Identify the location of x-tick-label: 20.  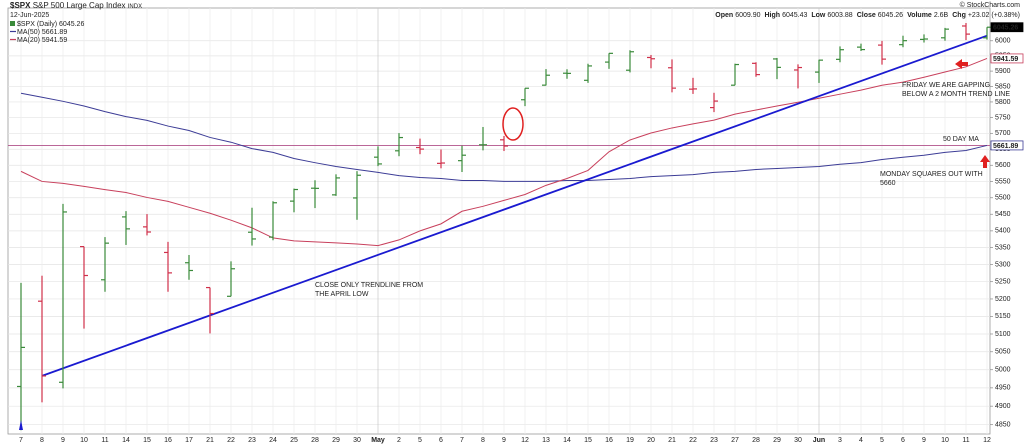
(651, 440).